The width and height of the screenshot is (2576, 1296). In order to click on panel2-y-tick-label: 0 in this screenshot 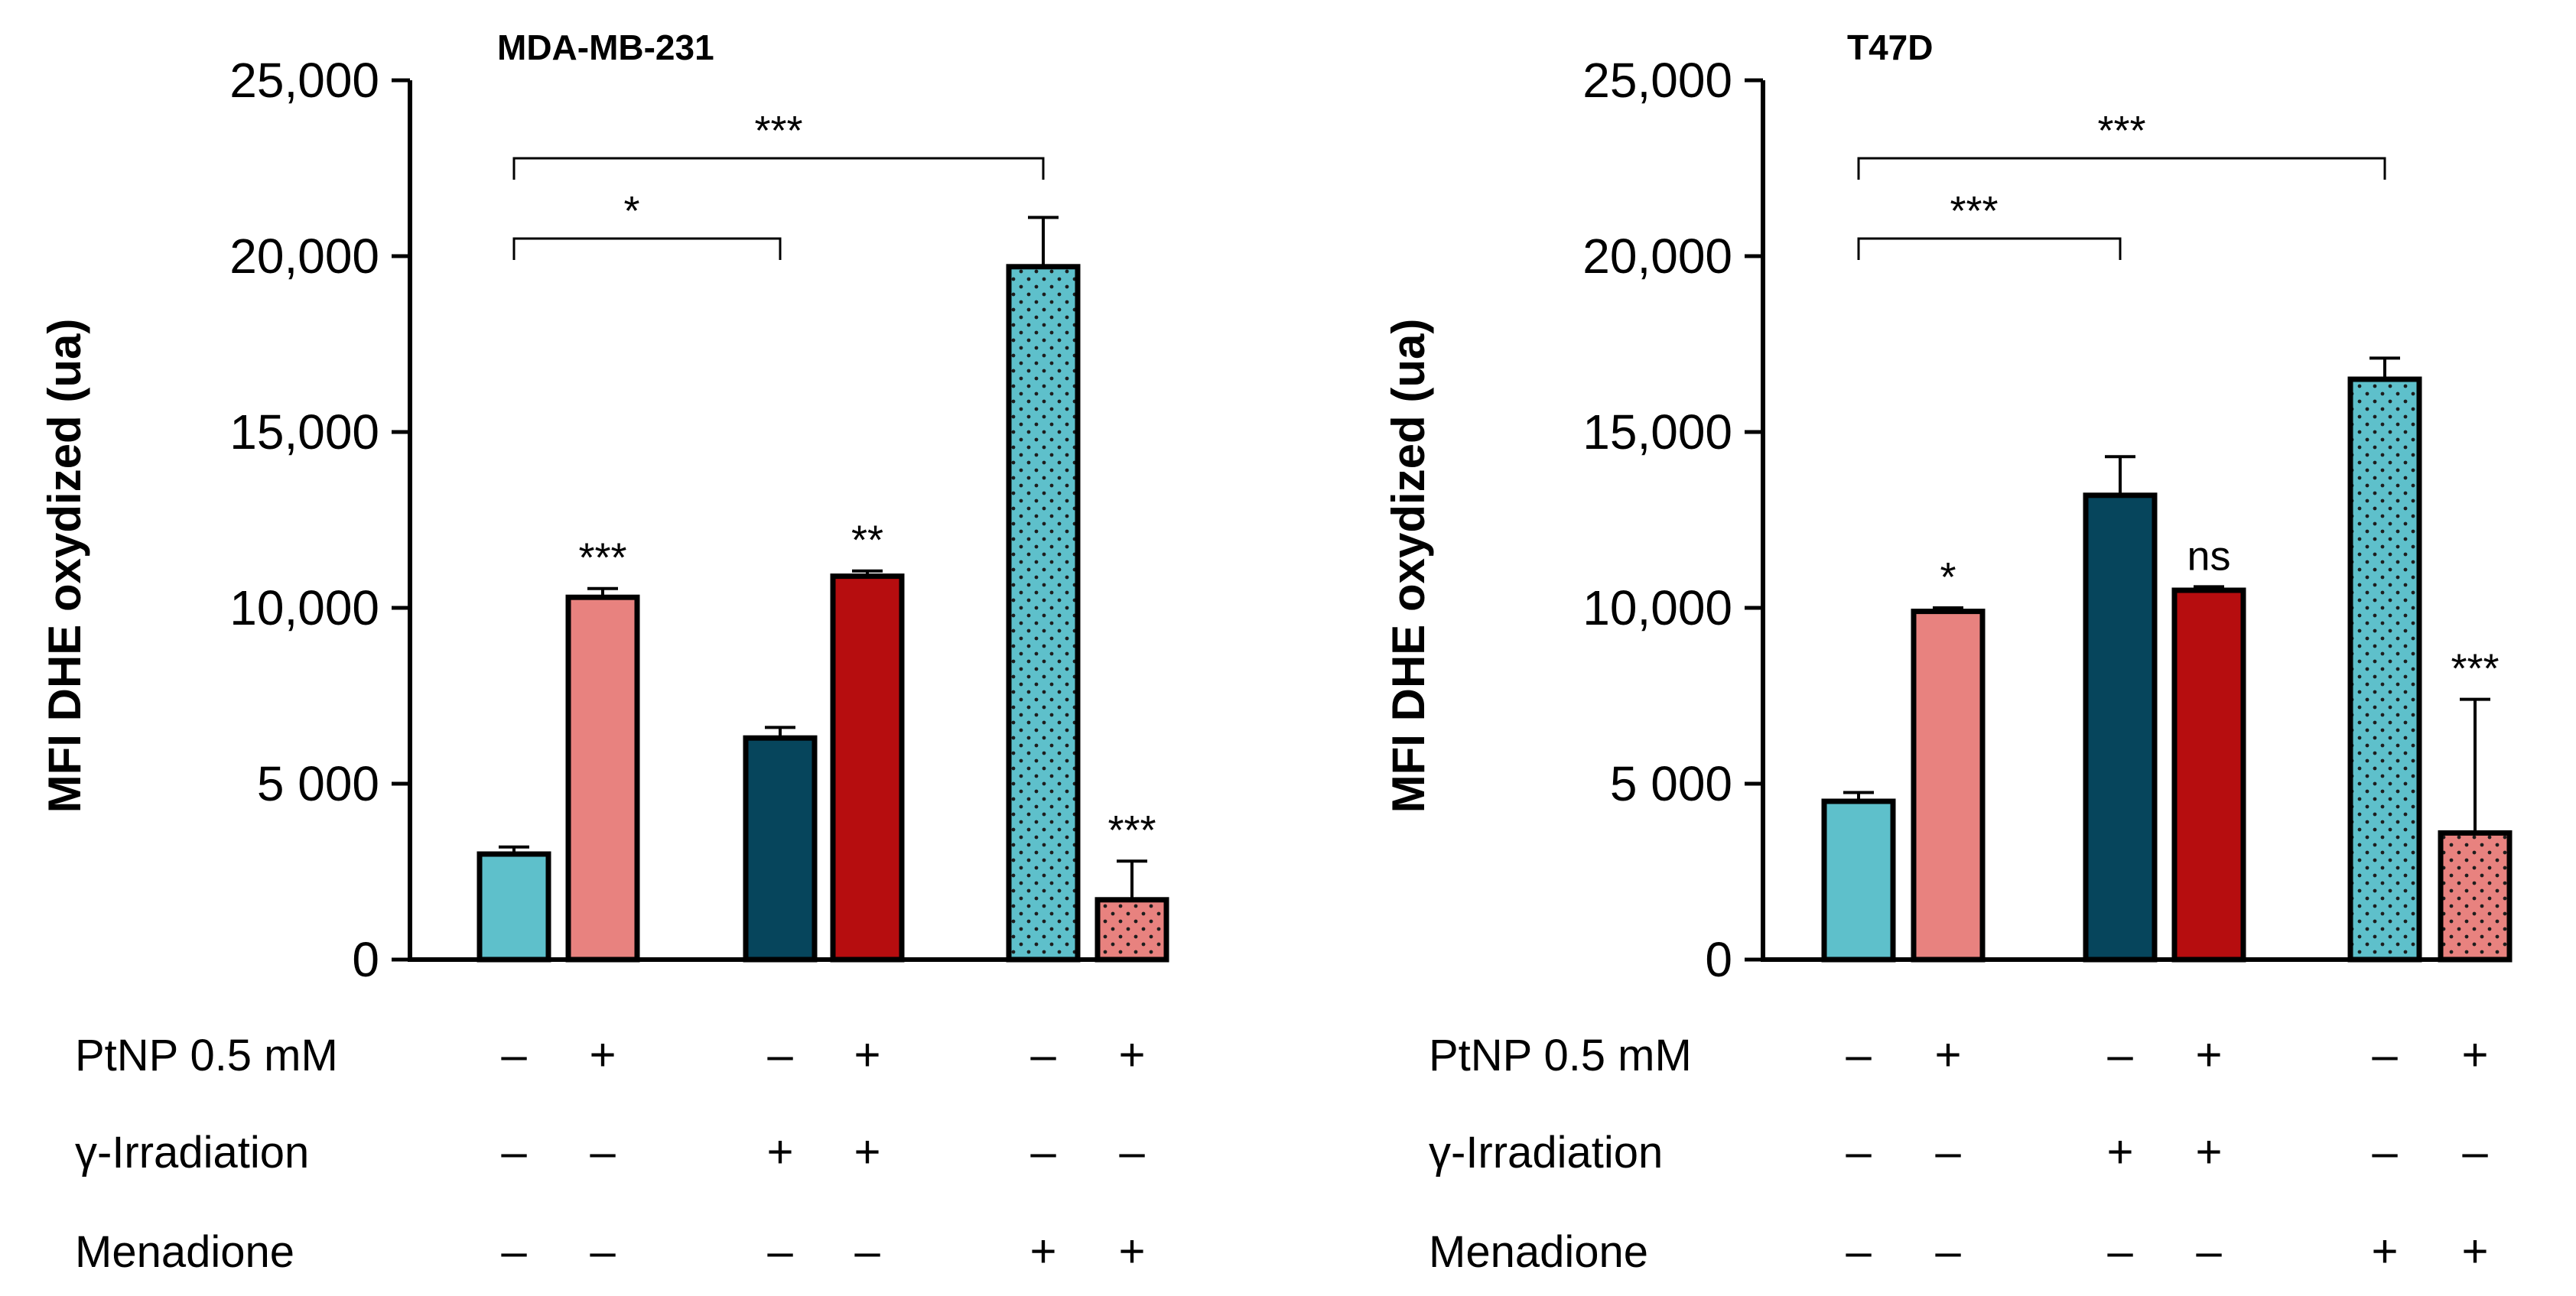, I will do `click(1718, 959)`.